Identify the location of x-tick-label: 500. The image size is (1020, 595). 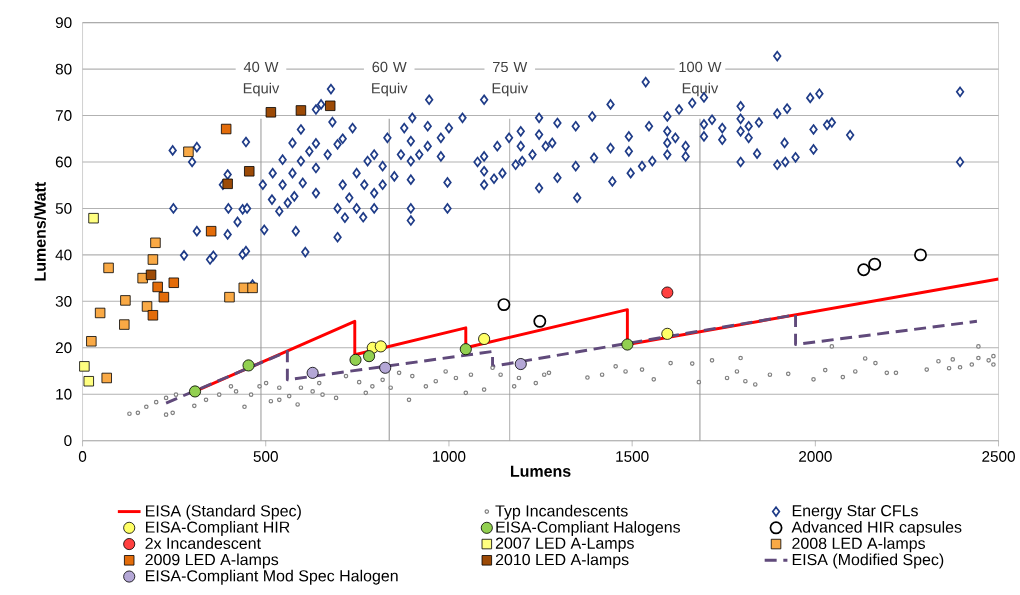
(265, 456).